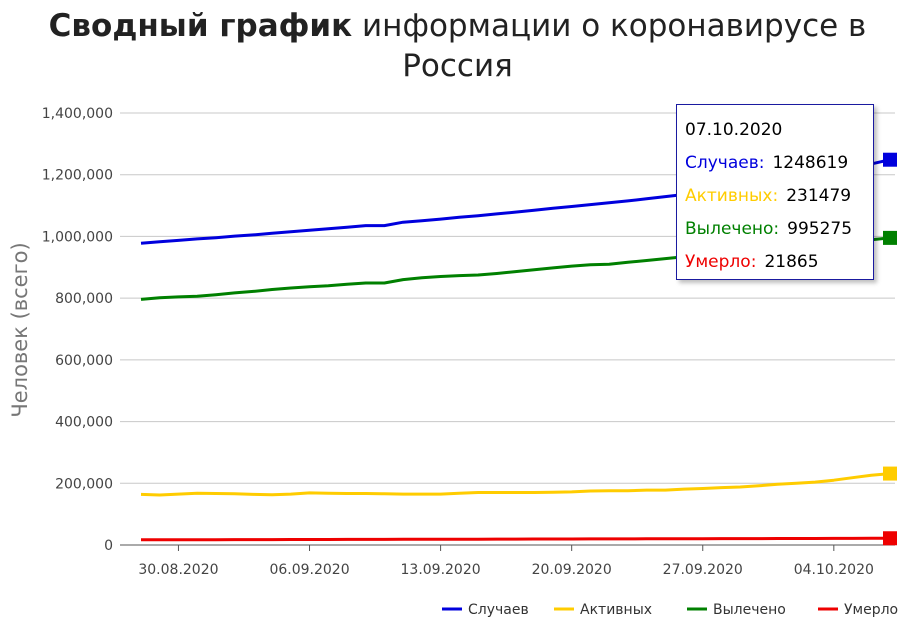 The width and height of the screenshot is (915, 623). What do you see at coordinates (20, 329) in the screenshot?
I see `y-axis-label: Человек (всего)` at bounding box center [20, 329].